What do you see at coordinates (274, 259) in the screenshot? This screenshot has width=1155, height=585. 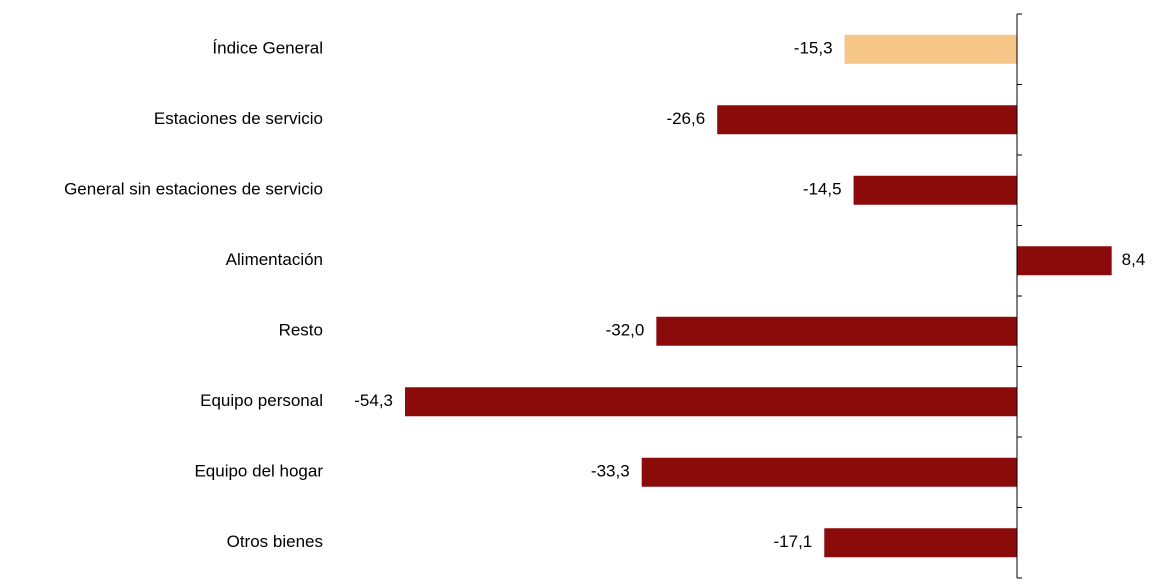 I see `category-label: Alimentación` at bounding box center [274, 259].